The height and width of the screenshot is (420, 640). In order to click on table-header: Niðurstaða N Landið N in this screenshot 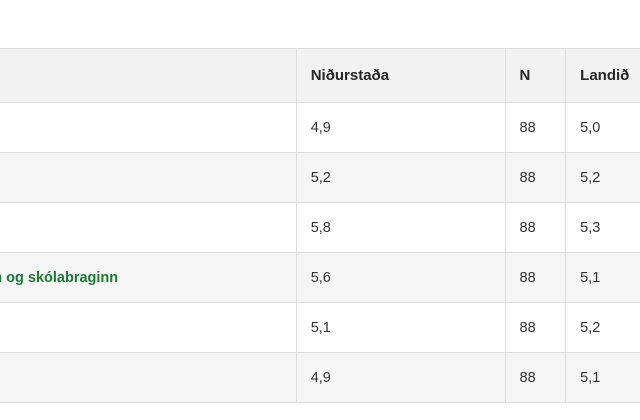, I will do `click(320, 75)`.